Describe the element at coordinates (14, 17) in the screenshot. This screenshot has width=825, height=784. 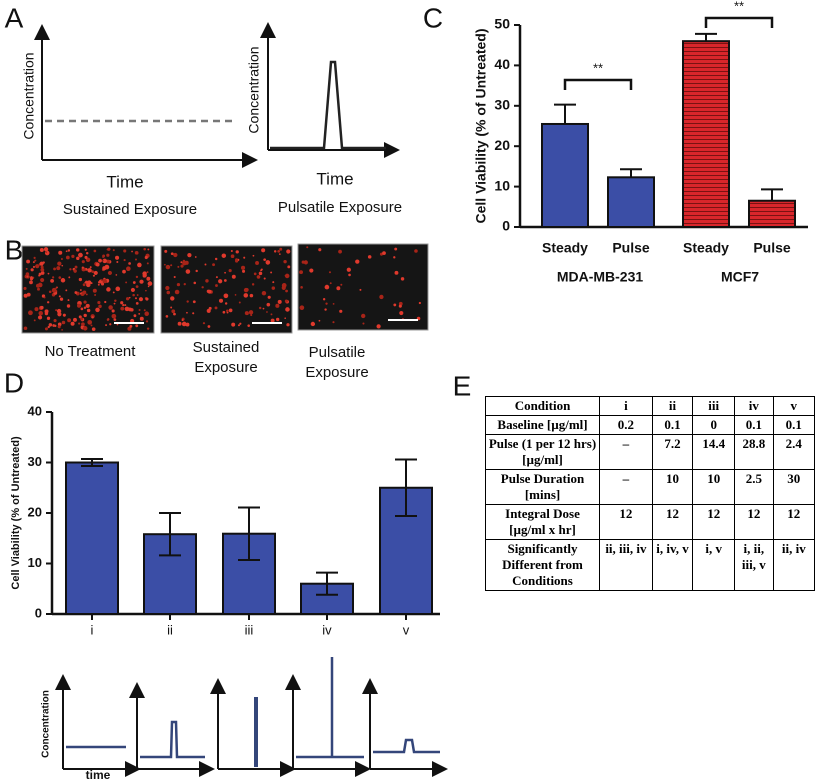
I see `panel-label: A` at that location.